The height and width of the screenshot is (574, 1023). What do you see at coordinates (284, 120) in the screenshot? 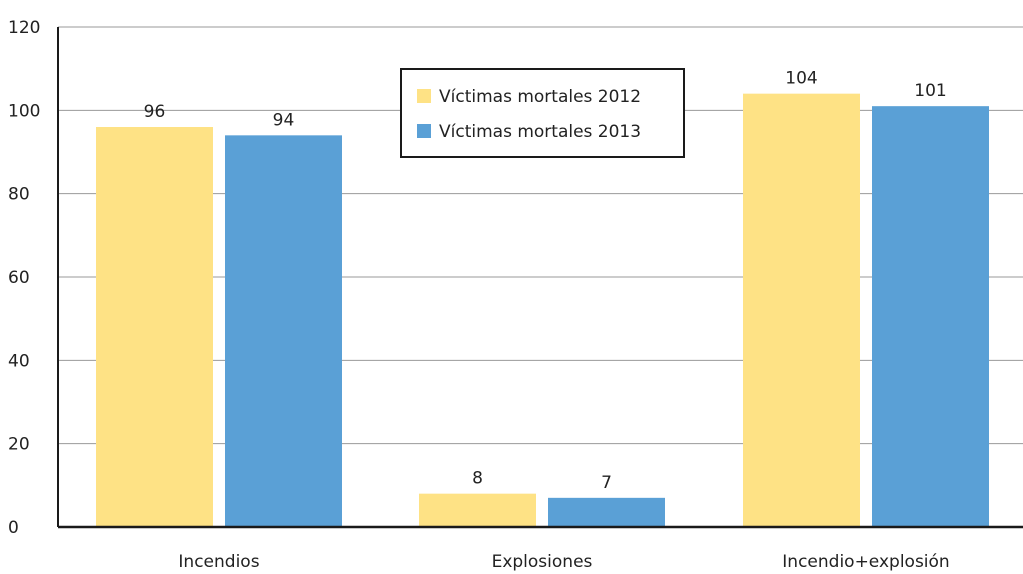
I see `bar-value-label: 94` at bounding box center [284, 120].